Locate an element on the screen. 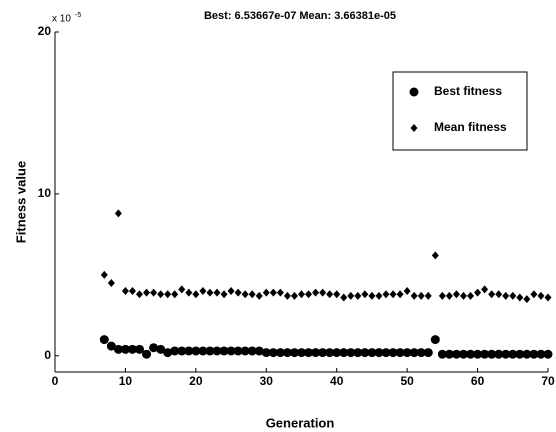  y-tick-label: 10 is located at coordinates (45, 193).